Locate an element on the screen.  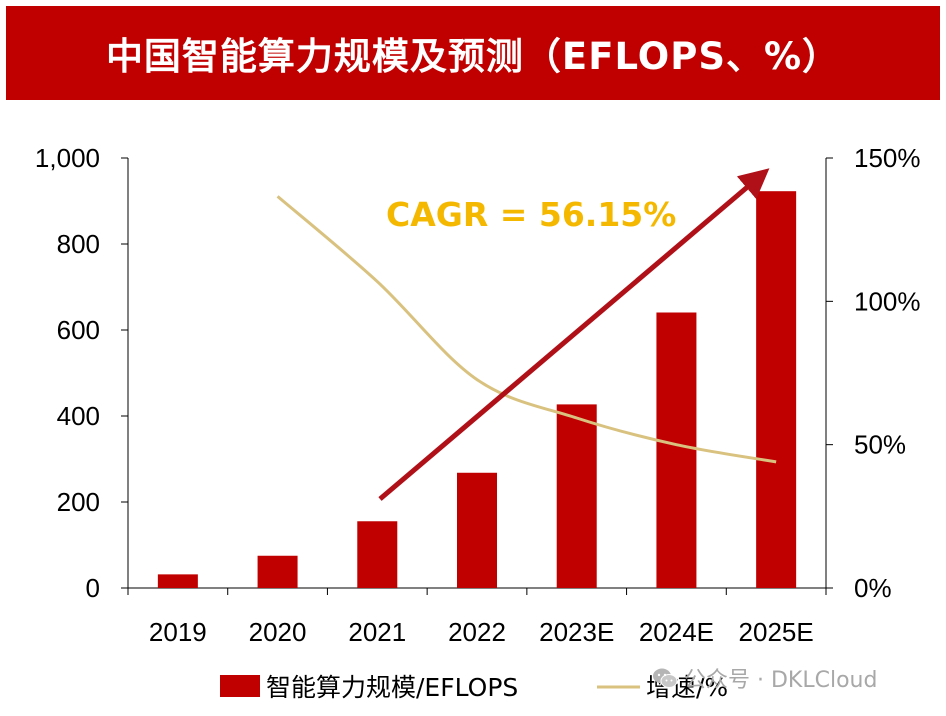
watermark: 公众号 · DKLCloud is located at coordinates (765, 678).